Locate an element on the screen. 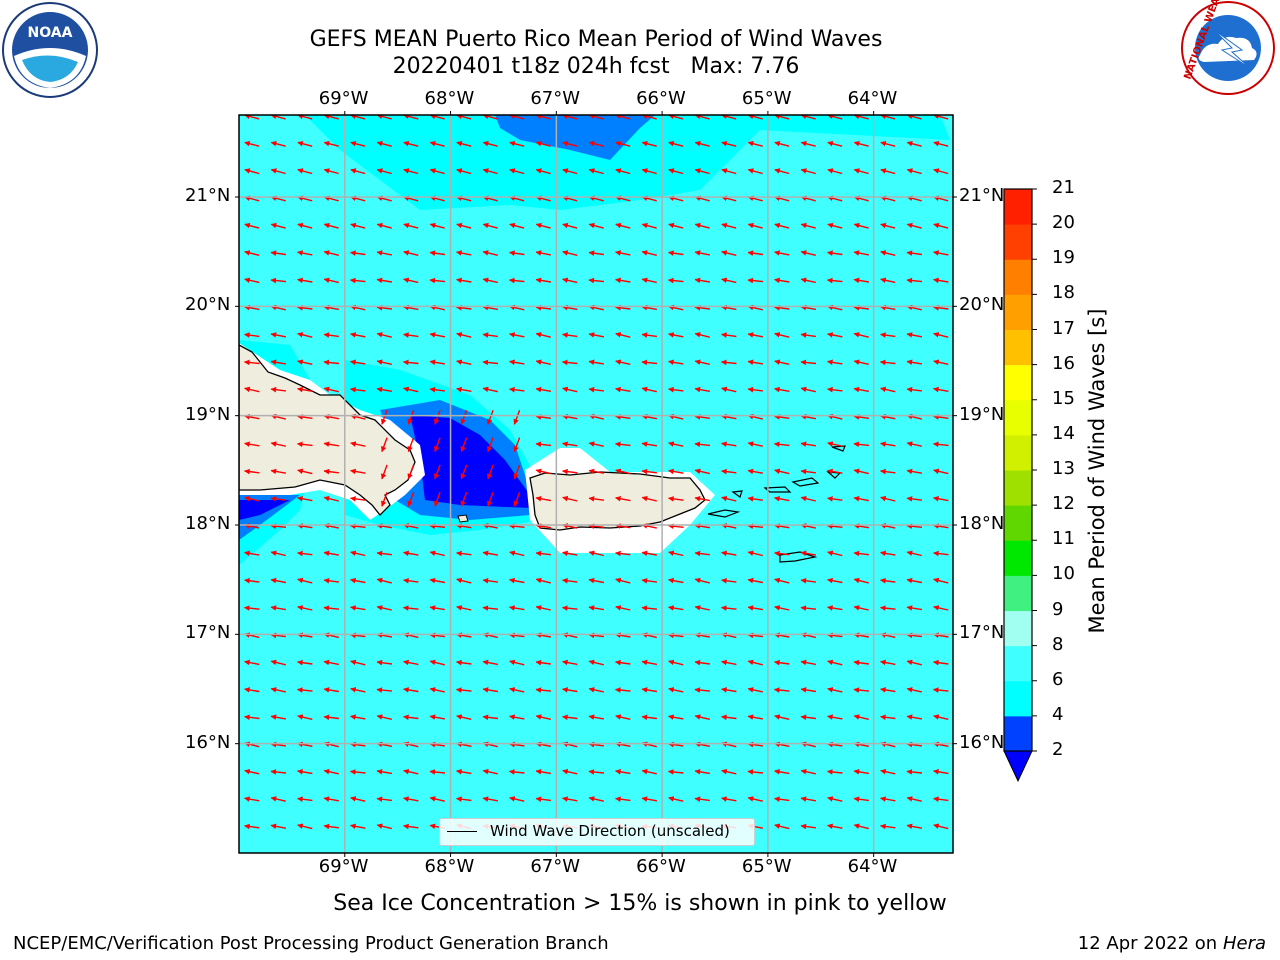  lat-tick-label-left: 16°N is located at coordinates (208, 742).